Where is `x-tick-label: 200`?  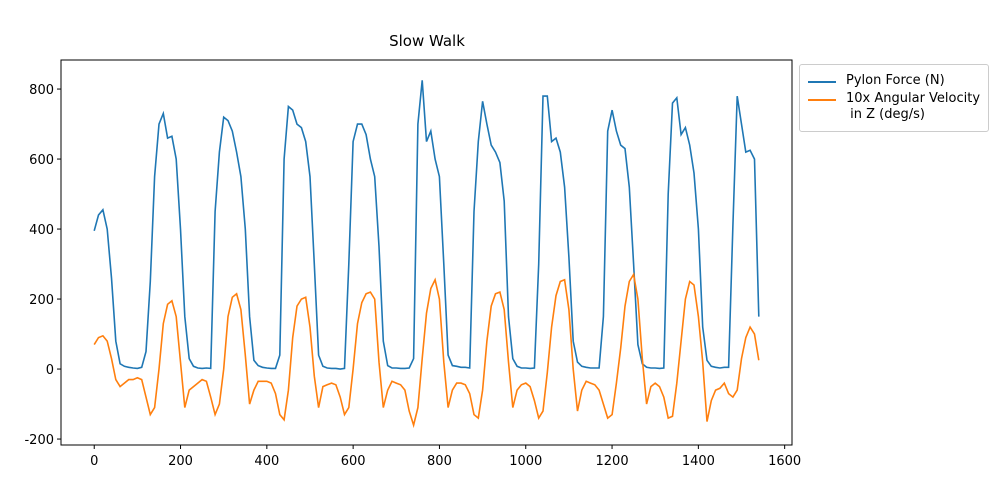 x-tick-label: 200 is located at coordinates (180, 461).